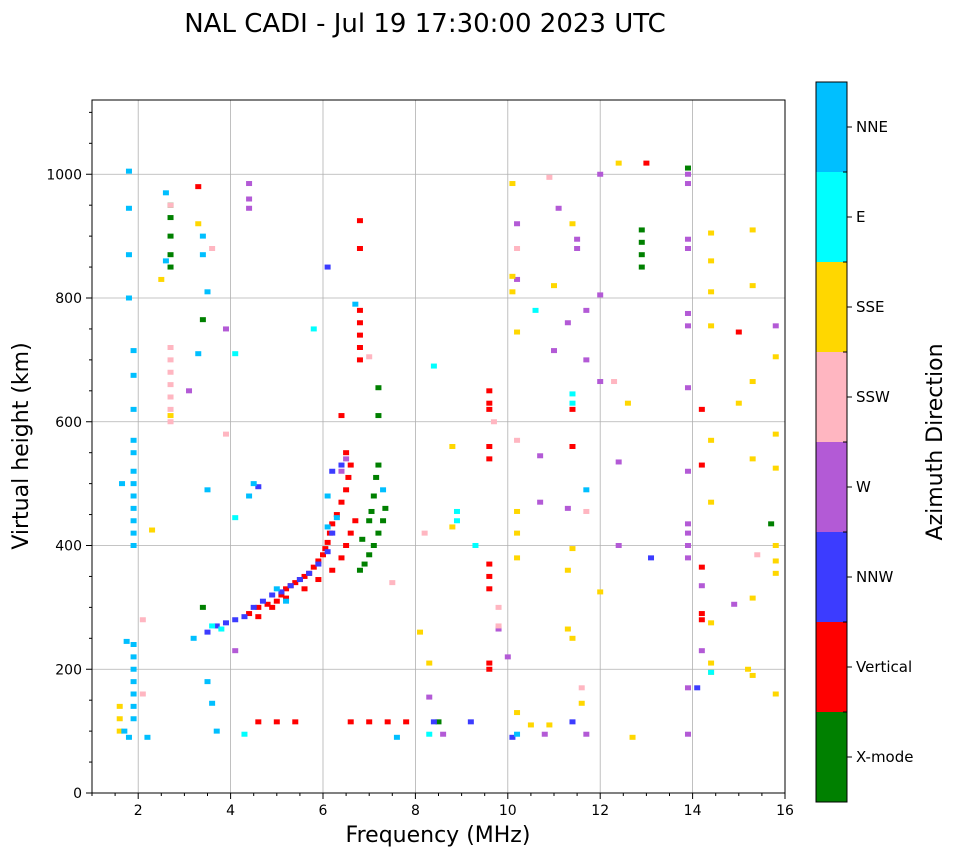  Describe the element at coordinates (508, 811) in the screenshot. I see `x-tick-label: 10` at that location.